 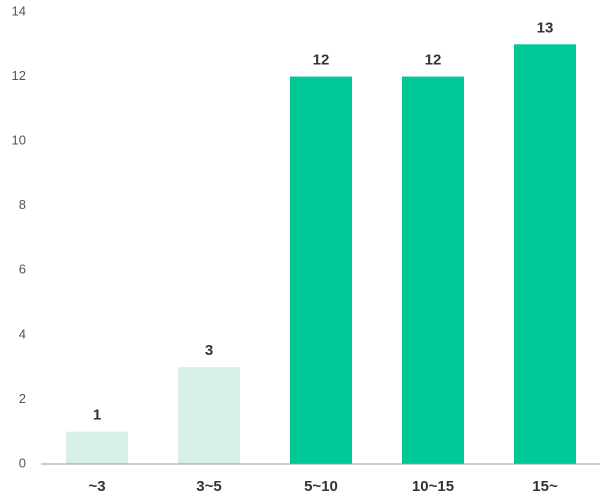 I want to click on x-tick-label: 3~5, so click(x=208, y=486).